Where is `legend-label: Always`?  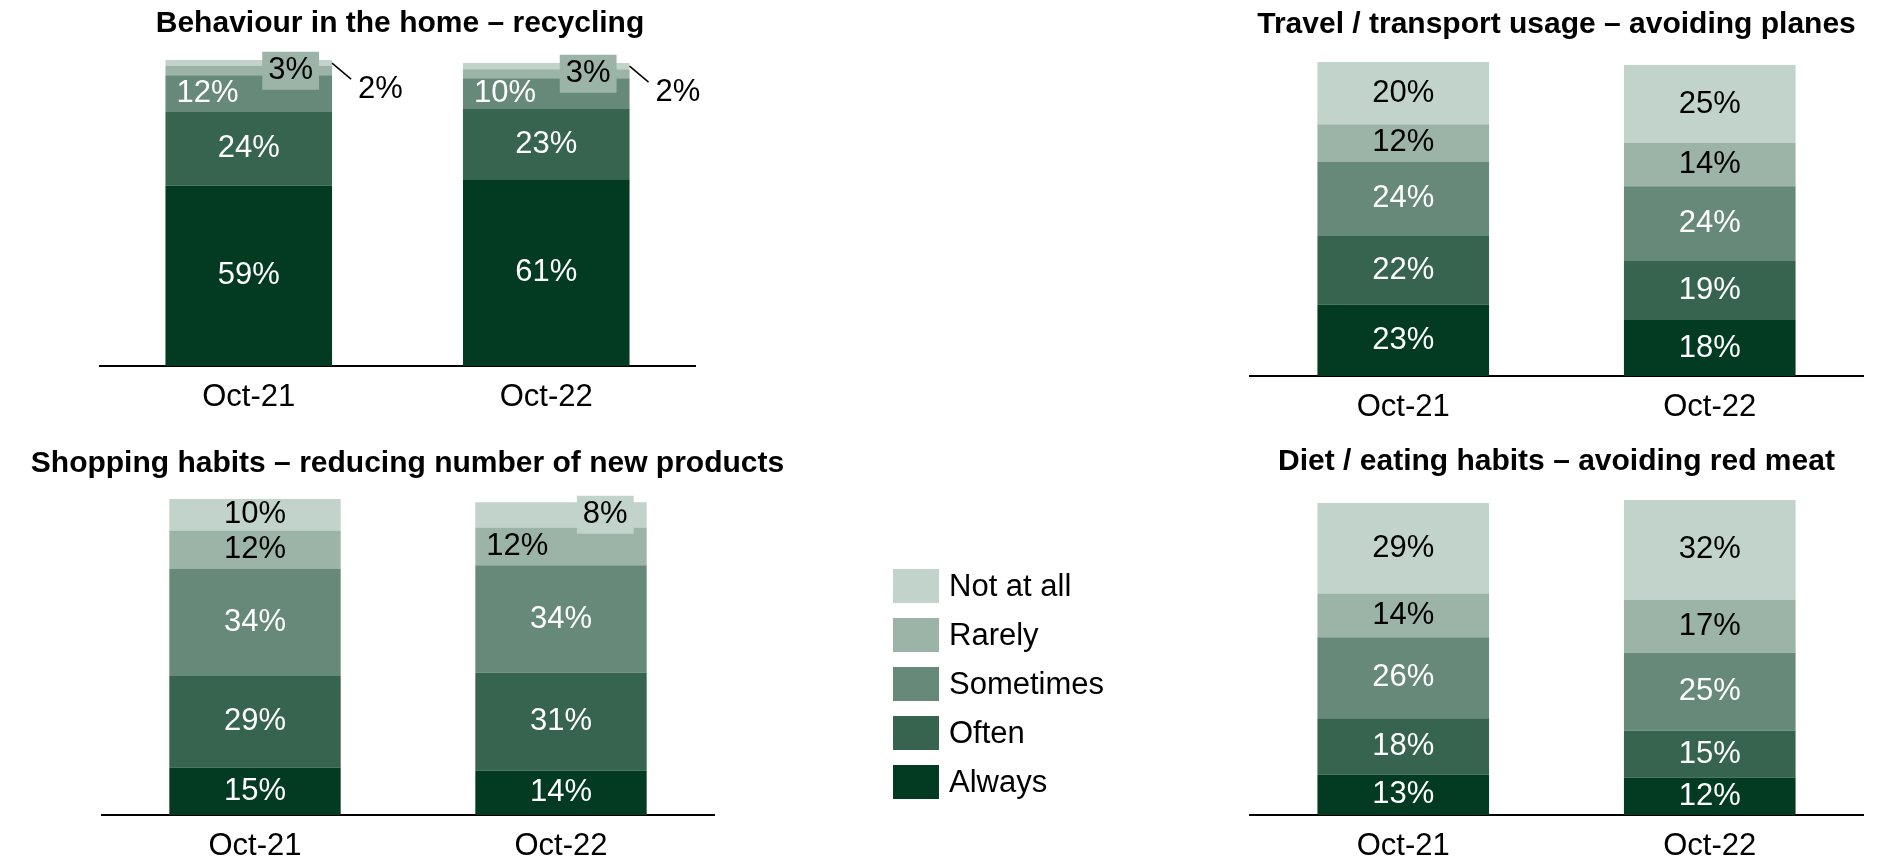
legend-label: Always is located at coordinates (998, 781).